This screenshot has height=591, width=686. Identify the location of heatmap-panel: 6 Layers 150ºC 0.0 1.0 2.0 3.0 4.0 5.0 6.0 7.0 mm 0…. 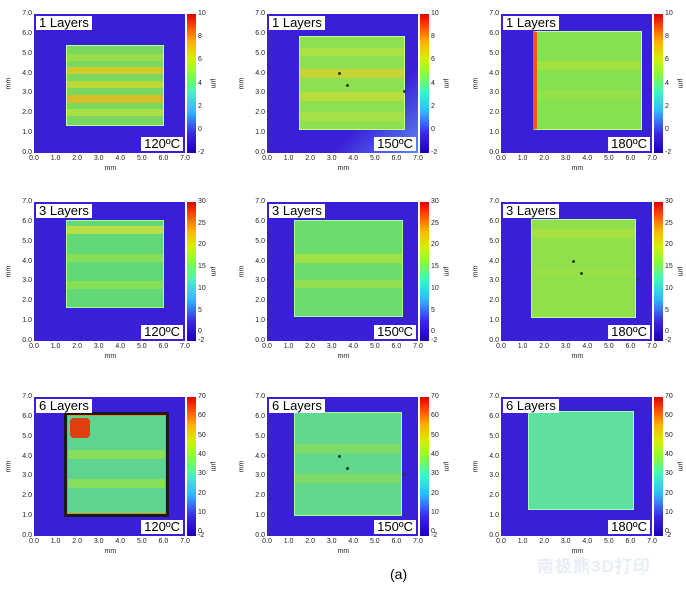
(348, 479).